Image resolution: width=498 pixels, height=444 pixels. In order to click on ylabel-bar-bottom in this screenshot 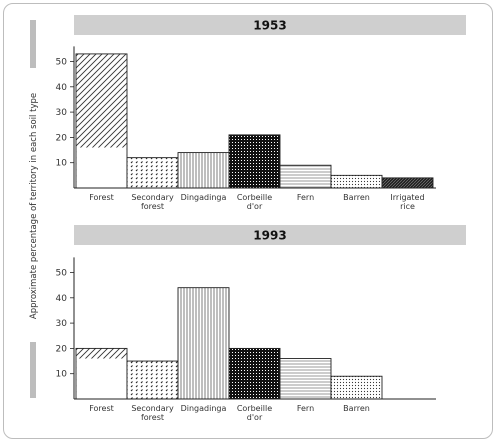, I will do `click(33, 370)`.